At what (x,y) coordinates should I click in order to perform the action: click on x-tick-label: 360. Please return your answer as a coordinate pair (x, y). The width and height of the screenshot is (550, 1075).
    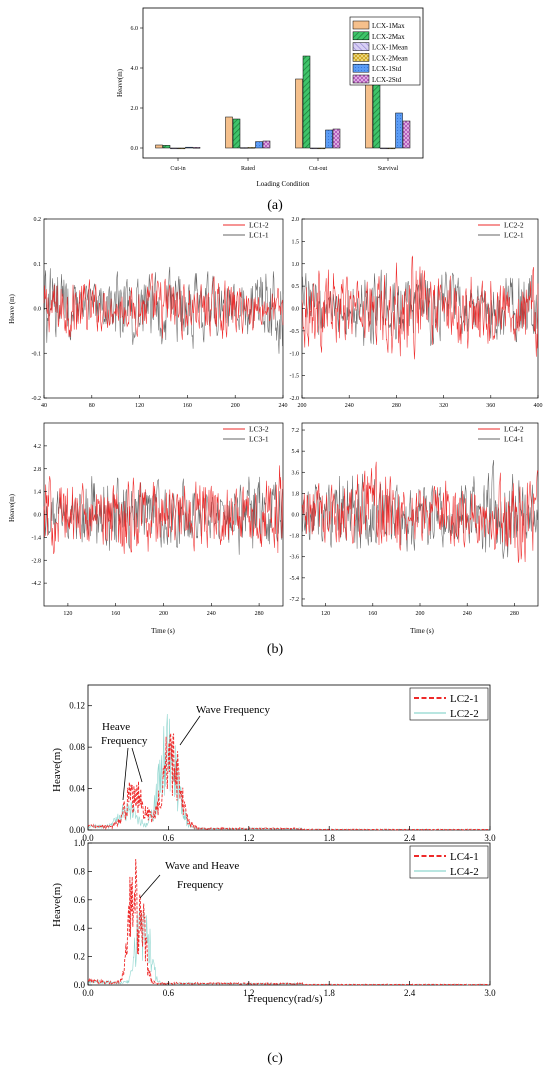
    Looking at the image, I should click on (490, 406).